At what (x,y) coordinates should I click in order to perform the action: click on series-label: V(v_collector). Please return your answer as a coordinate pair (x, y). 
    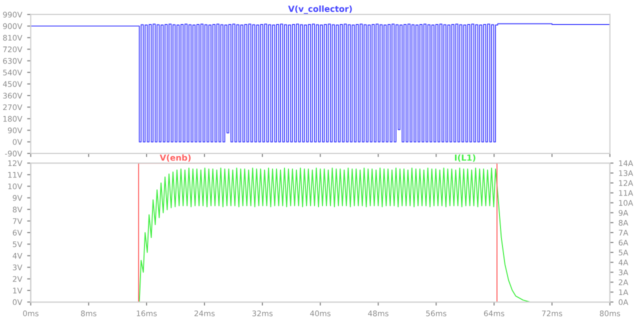
    Looking at the image, I should click on (320, 10).